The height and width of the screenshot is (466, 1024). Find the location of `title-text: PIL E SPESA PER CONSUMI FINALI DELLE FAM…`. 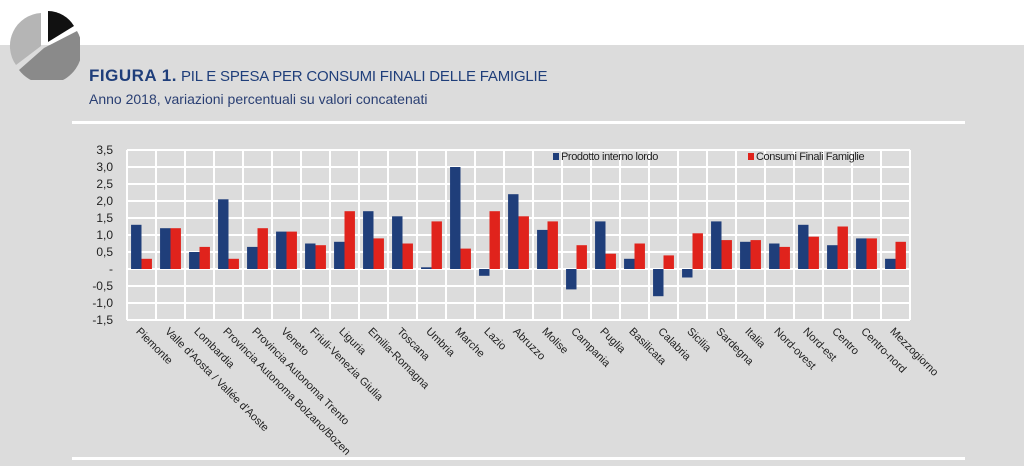

title-text: PIL E SPESA PER CONSUMI FINALI DELLE FAM… is located at coordinates (364, 76).